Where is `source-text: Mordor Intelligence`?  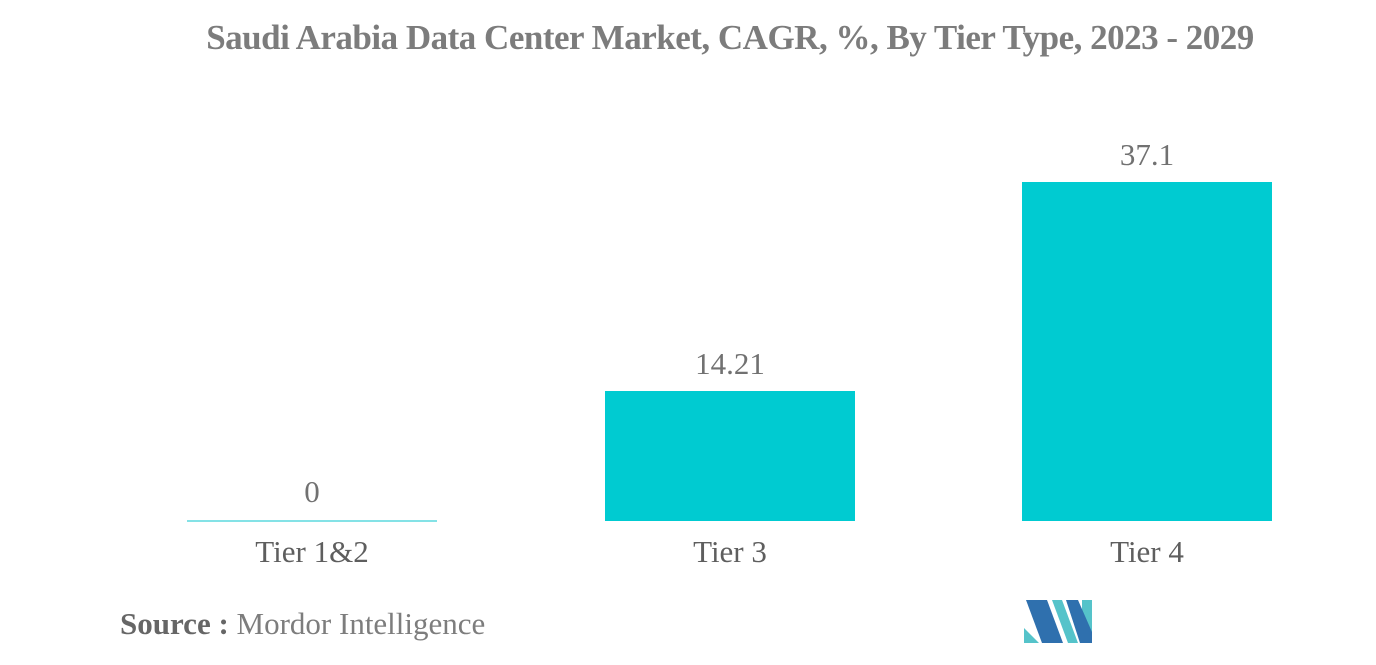
source-text: Mordor Intelligence is located at coordinates (361, 623).